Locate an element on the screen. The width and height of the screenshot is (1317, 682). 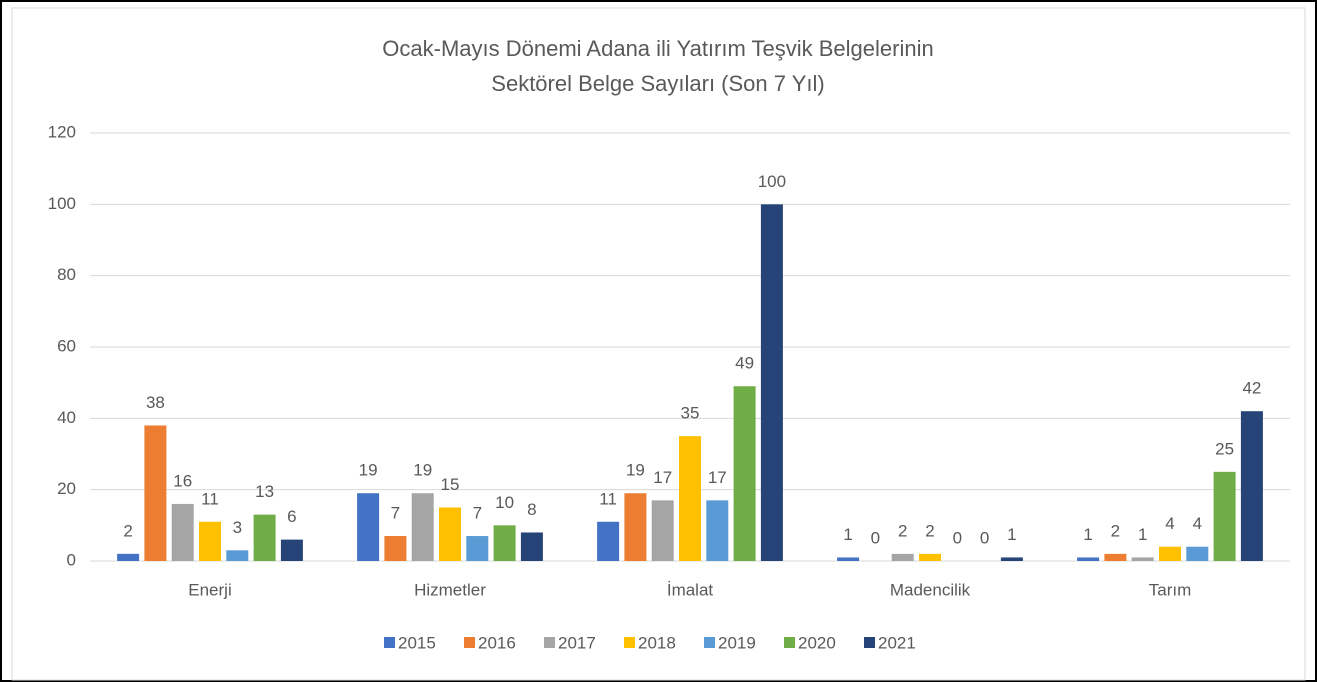
data-label: 10 is located at coordinates (504, 502).